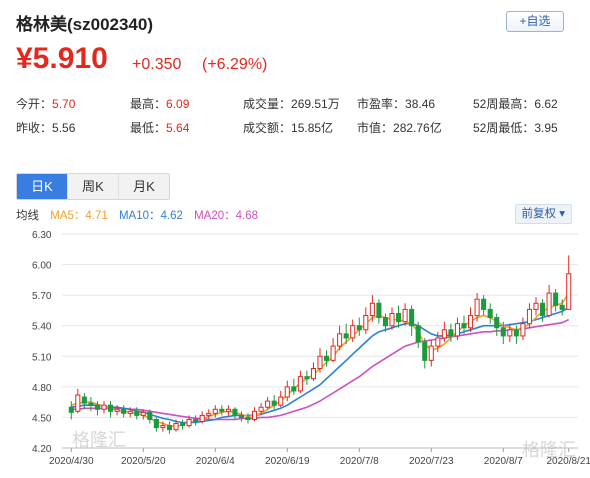  Describe the element at coordinates (45, 103) in the screenshot. I see `stat-item: 今开：5.70` at that location.